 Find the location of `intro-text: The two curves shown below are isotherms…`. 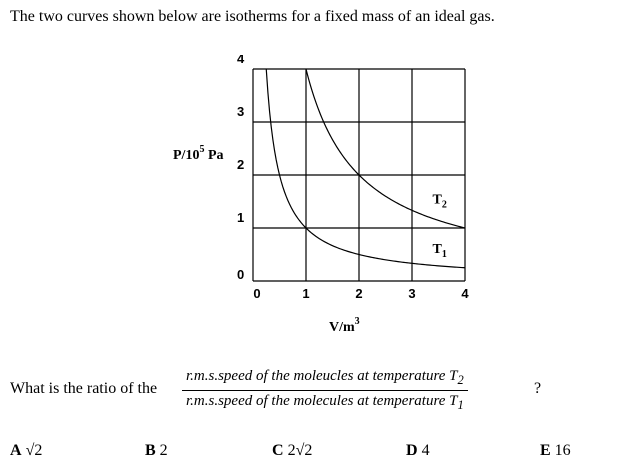

intro-text: The two curves shown below are isotherms… is located at coordinates (252, 16).